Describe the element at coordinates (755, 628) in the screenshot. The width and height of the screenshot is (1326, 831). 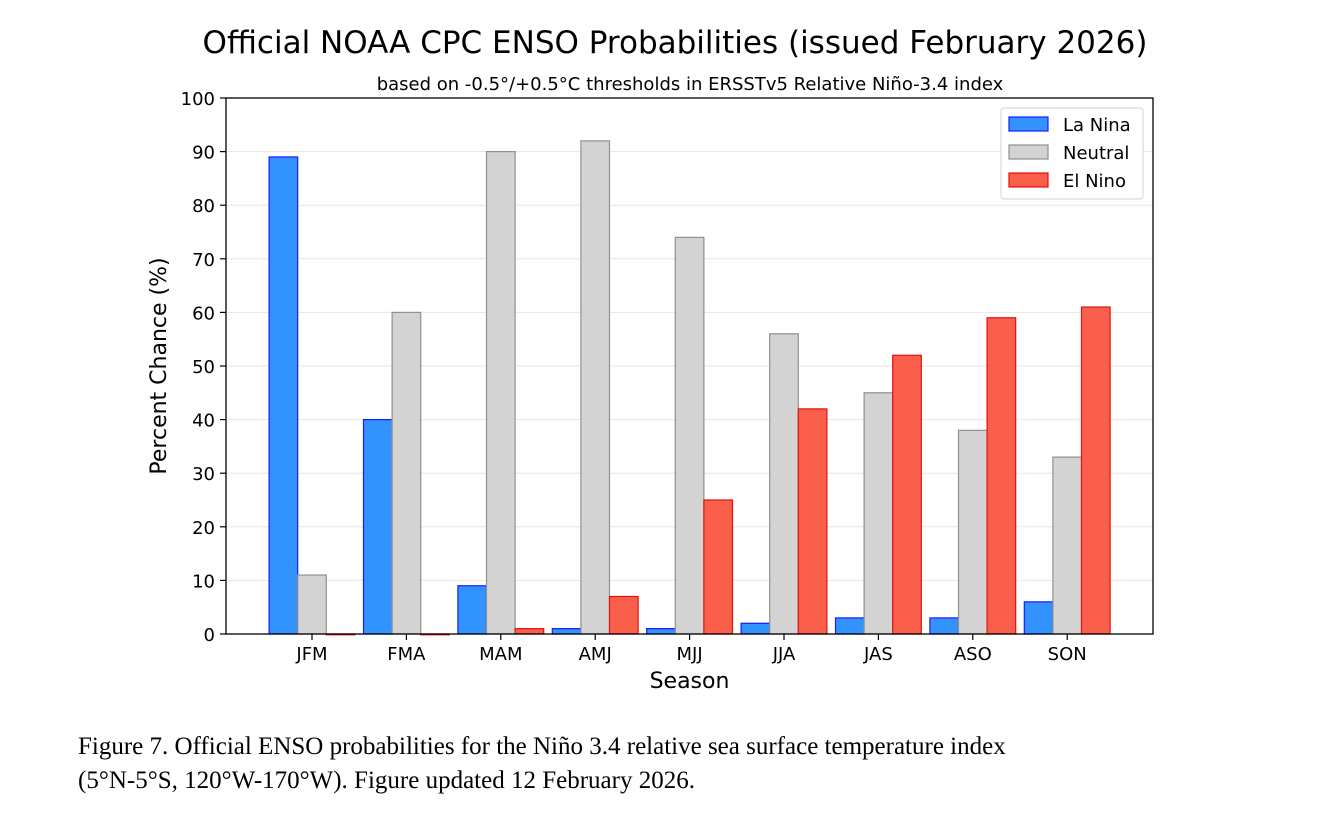
I see `bar-la-nina-jja` at that location.